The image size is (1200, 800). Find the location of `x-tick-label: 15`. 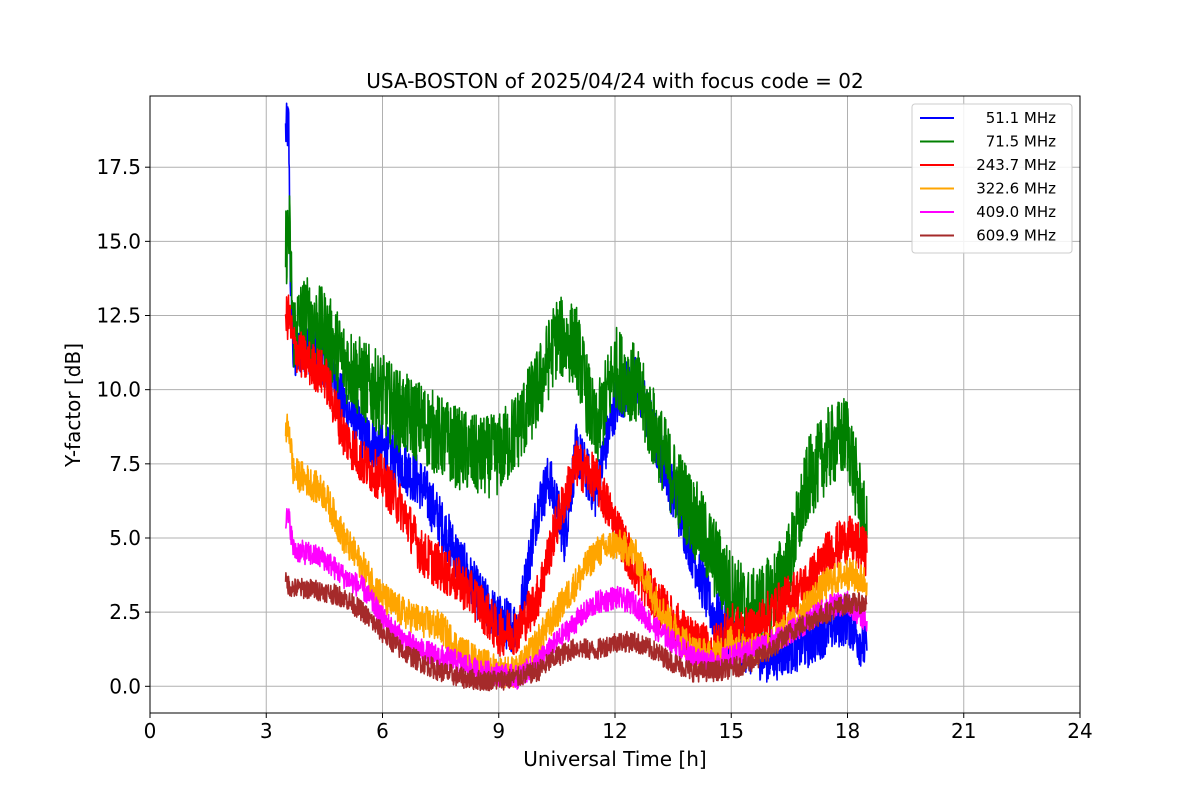

x-tick-label: 15 is located at coordinates (731, 731).